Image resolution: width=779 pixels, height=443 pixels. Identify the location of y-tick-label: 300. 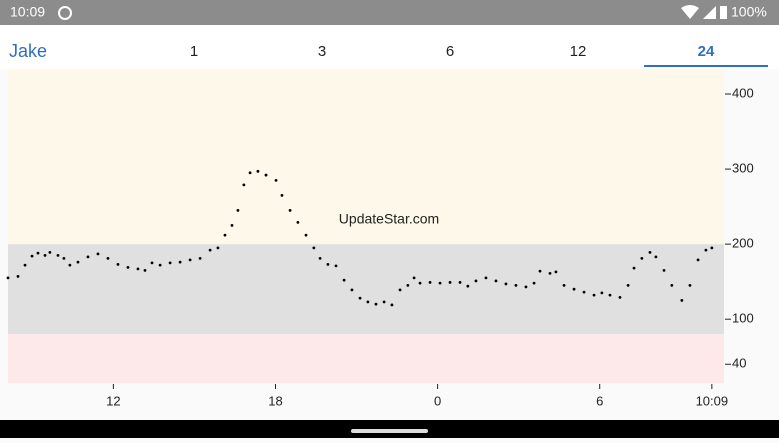
(743, 168).